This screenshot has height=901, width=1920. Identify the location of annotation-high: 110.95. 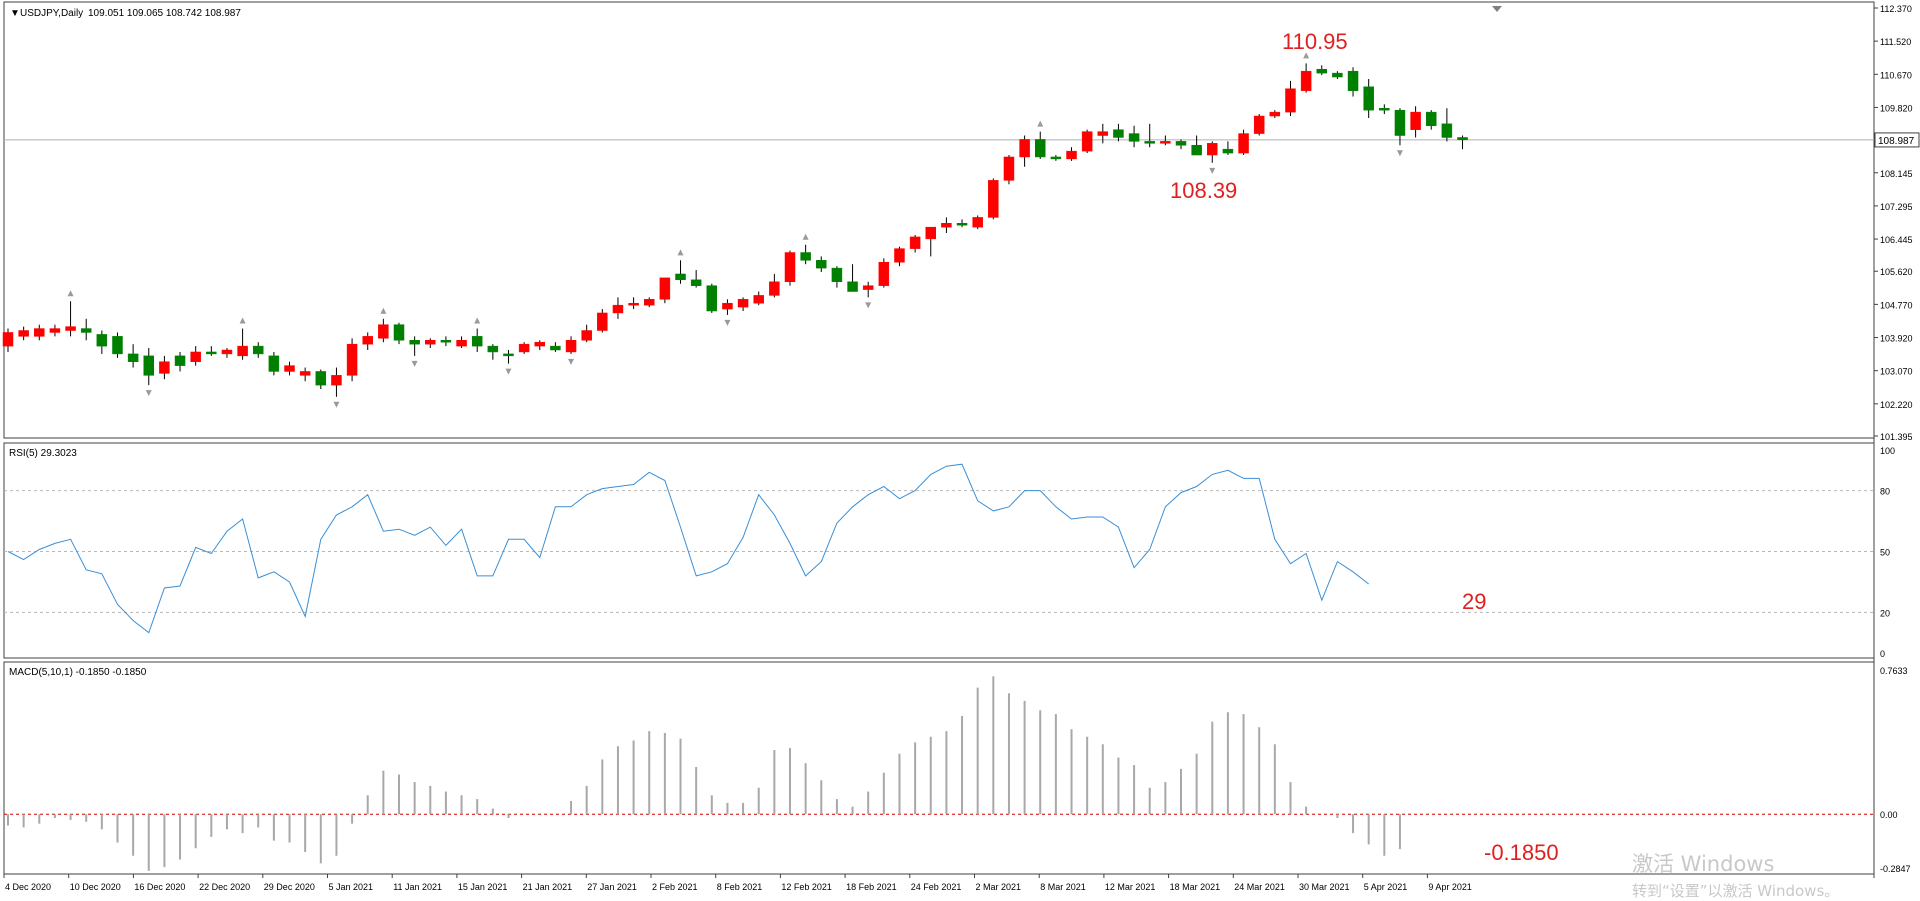
(1315, 41).